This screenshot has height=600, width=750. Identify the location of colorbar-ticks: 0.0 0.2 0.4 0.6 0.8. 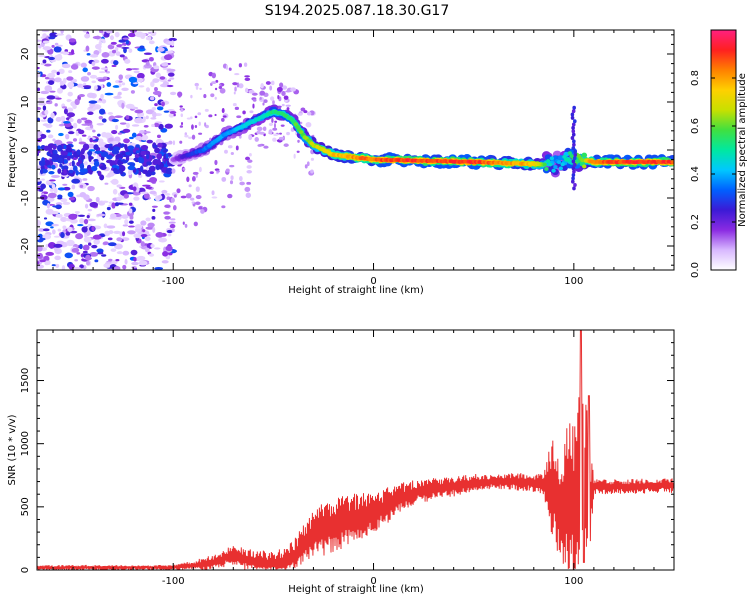
(713, 174).